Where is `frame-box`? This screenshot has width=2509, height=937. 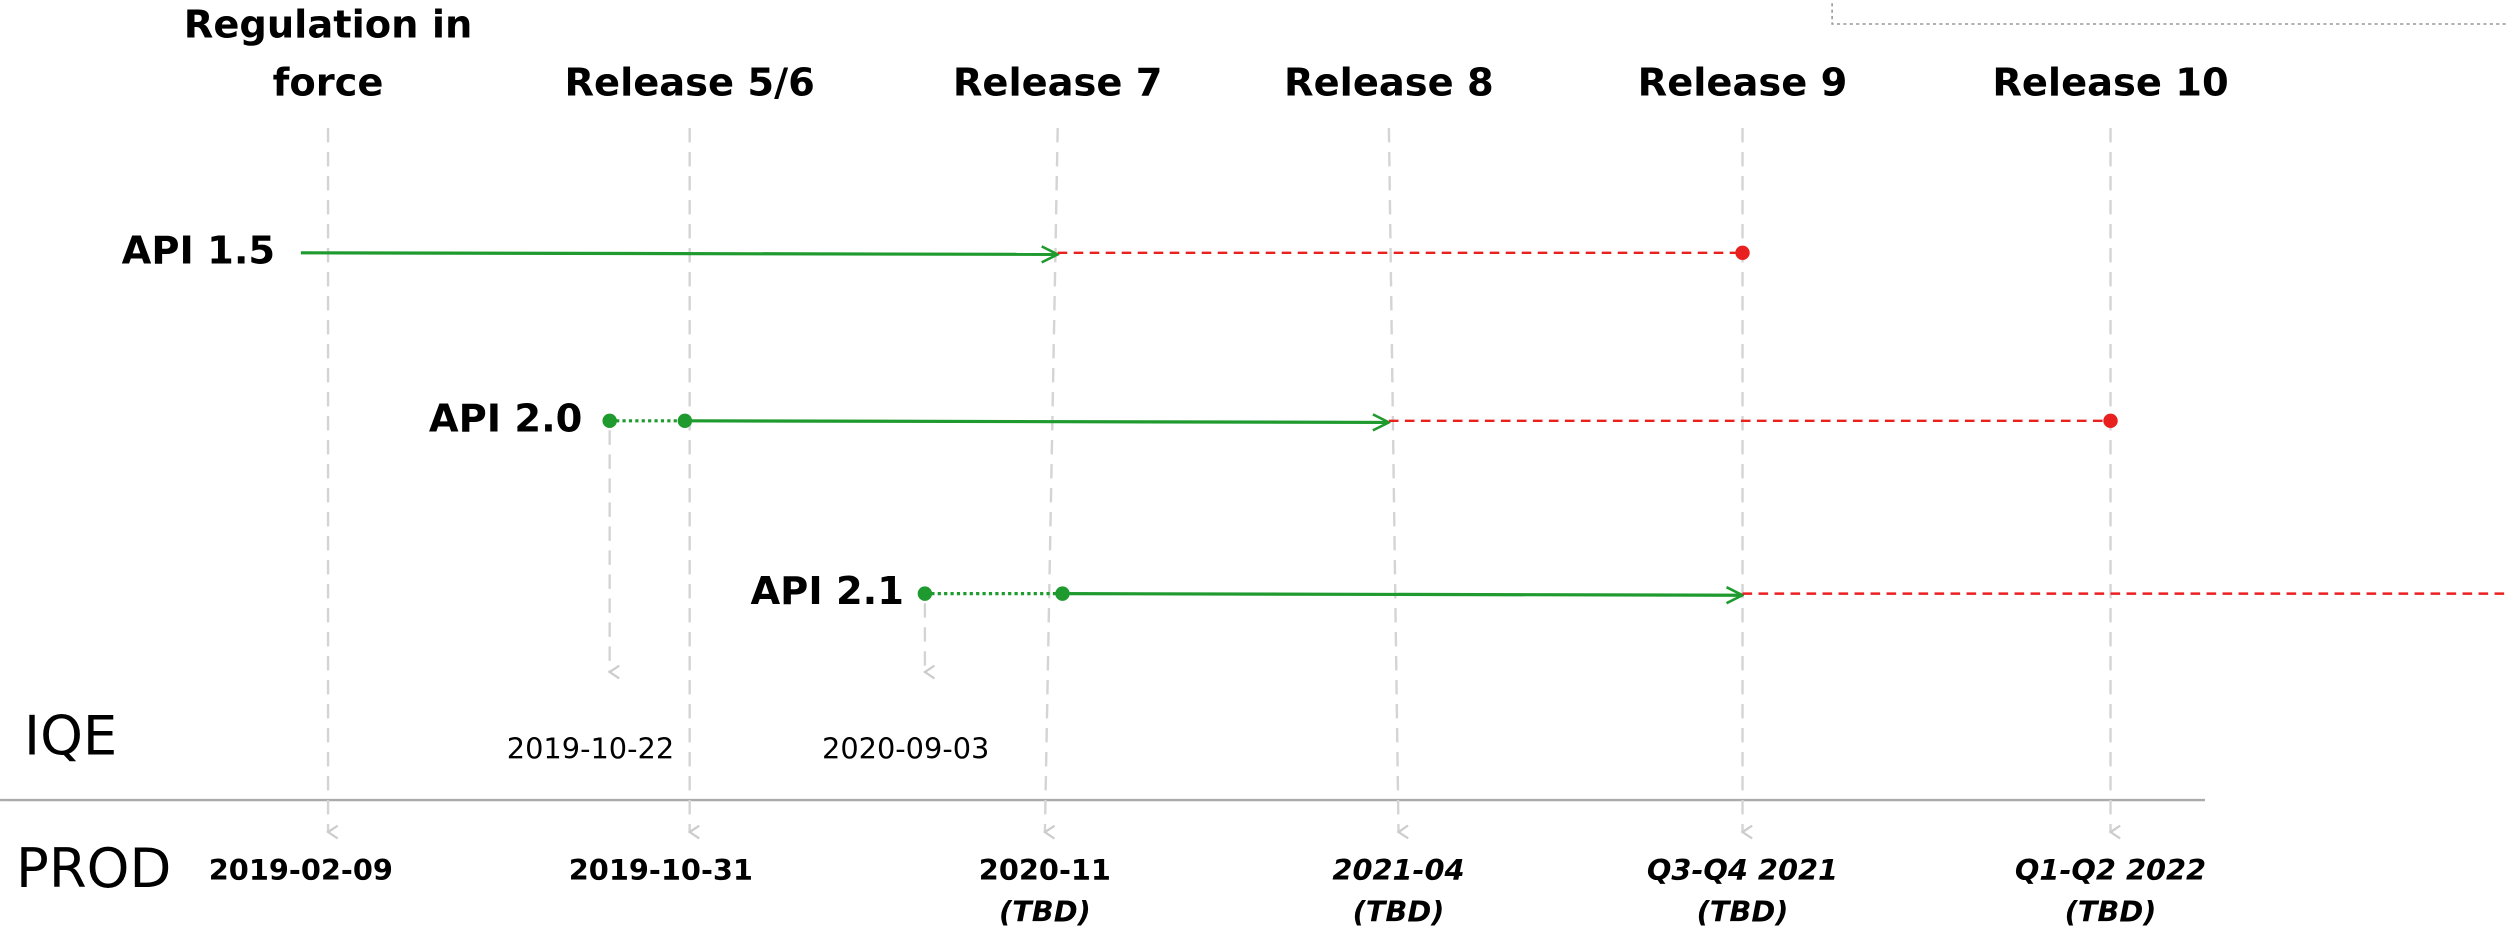 frame-box is located at coordinates (2170, 12).